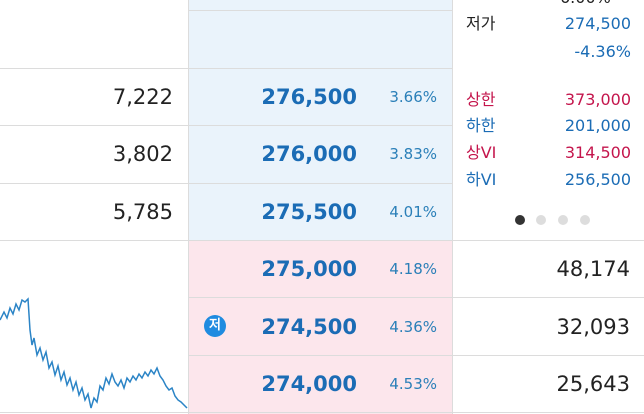  What do you see at coordinates (593, 269) in the screenshot?
I see `bid-quantity: 48,174` at bounding box center [593, 269].